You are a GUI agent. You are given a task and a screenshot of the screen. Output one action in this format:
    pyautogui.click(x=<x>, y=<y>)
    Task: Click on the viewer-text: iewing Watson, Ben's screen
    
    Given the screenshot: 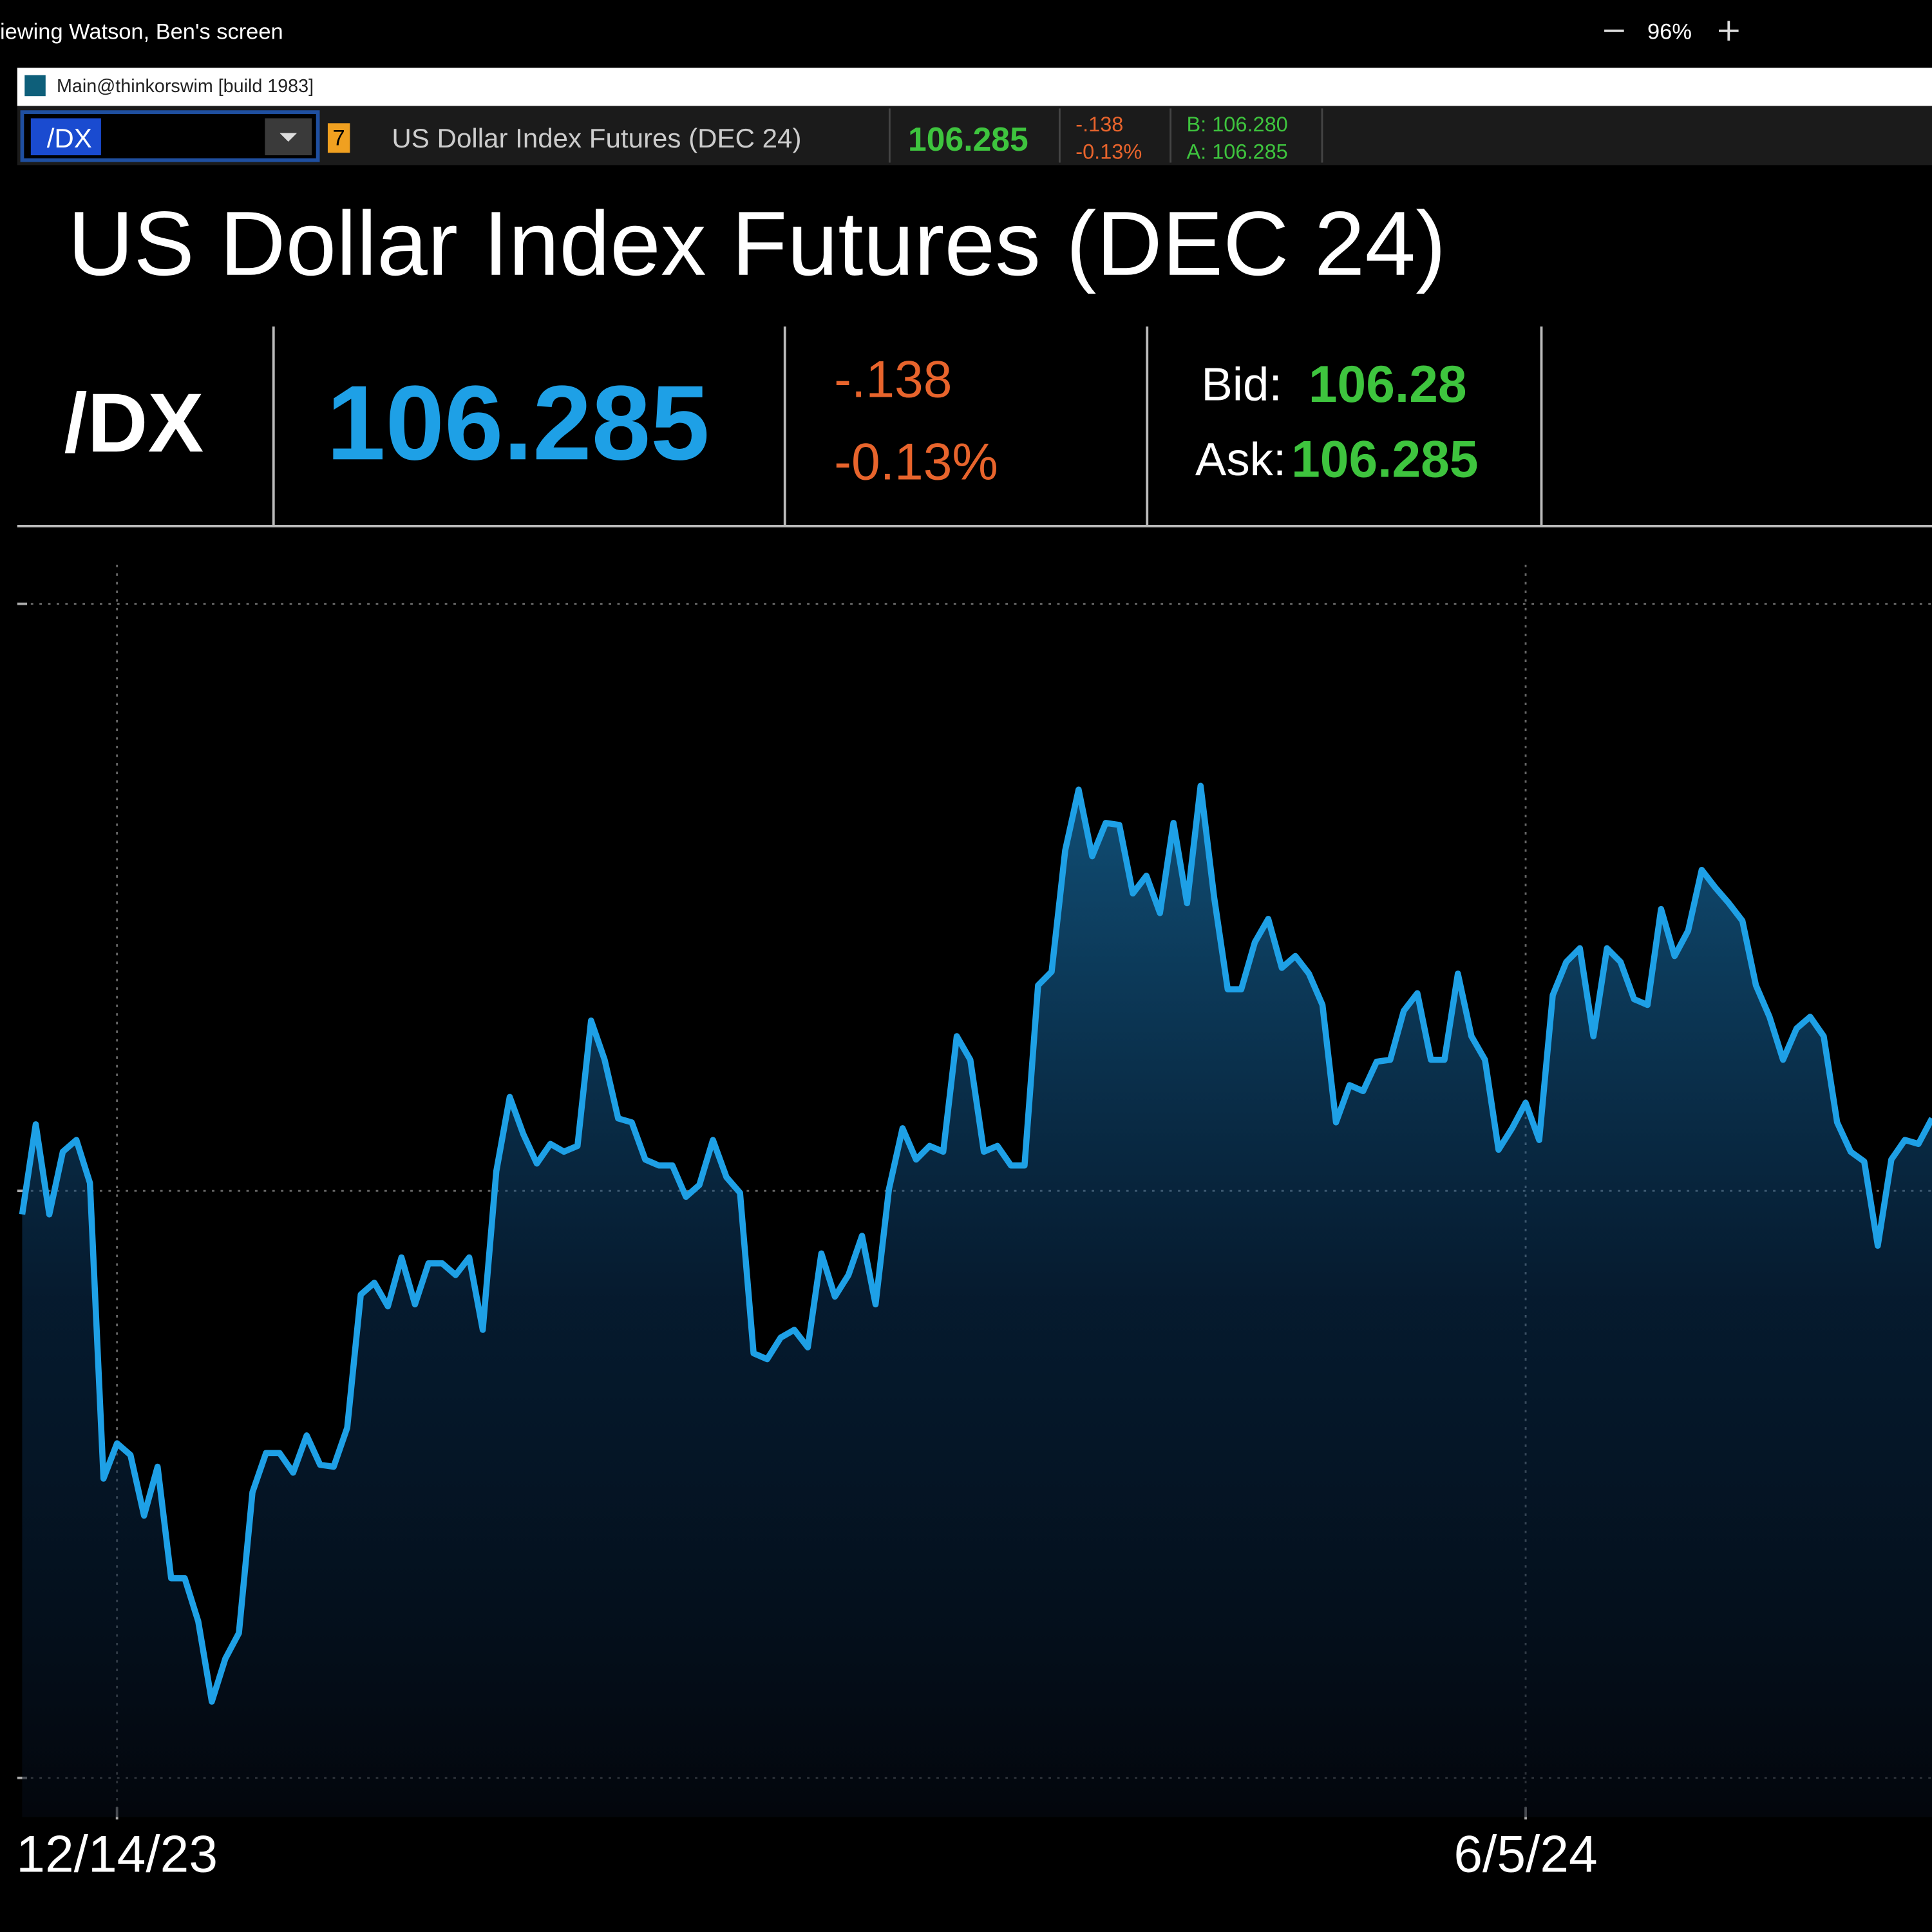 What is the action you would take?
    pyautogui.click(x=141, y=32)
    